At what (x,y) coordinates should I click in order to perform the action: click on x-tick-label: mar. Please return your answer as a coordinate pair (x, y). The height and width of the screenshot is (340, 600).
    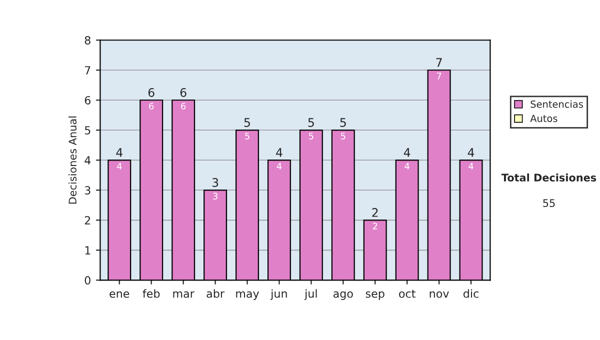
    Looking at the image, I should click on (183, 294).